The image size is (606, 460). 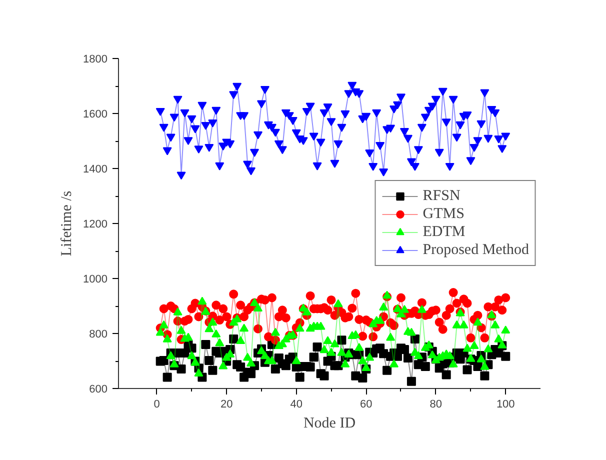 I want to click on x-axis-title: Node ID, so click(x=329, y=424).